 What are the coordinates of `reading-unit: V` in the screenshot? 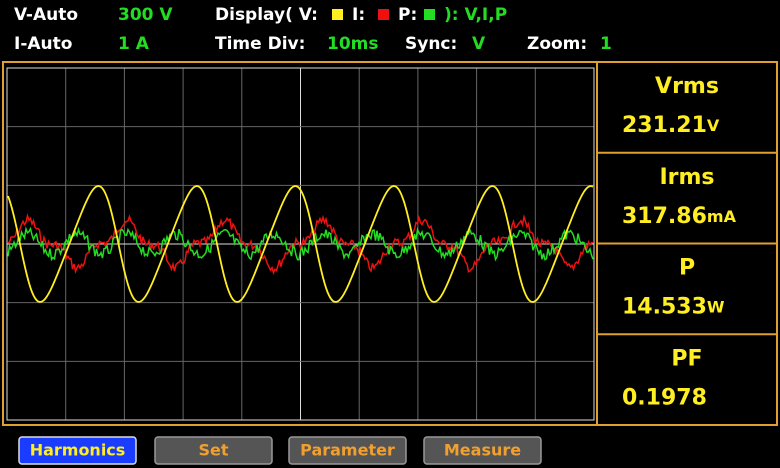 It's located at (713, 125).